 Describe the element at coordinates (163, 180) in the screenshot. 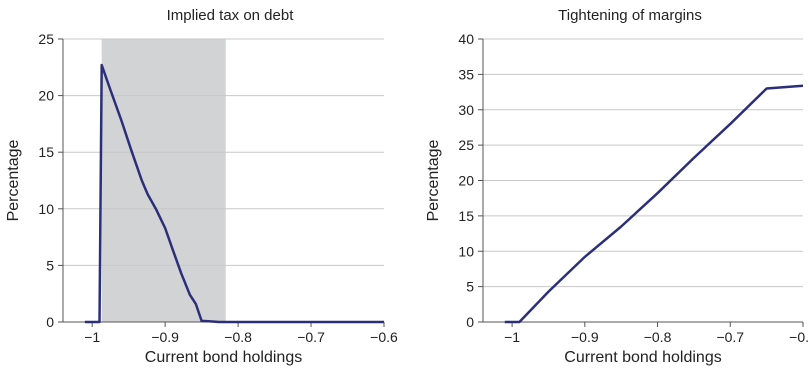

I see `shaded-region` at that location.